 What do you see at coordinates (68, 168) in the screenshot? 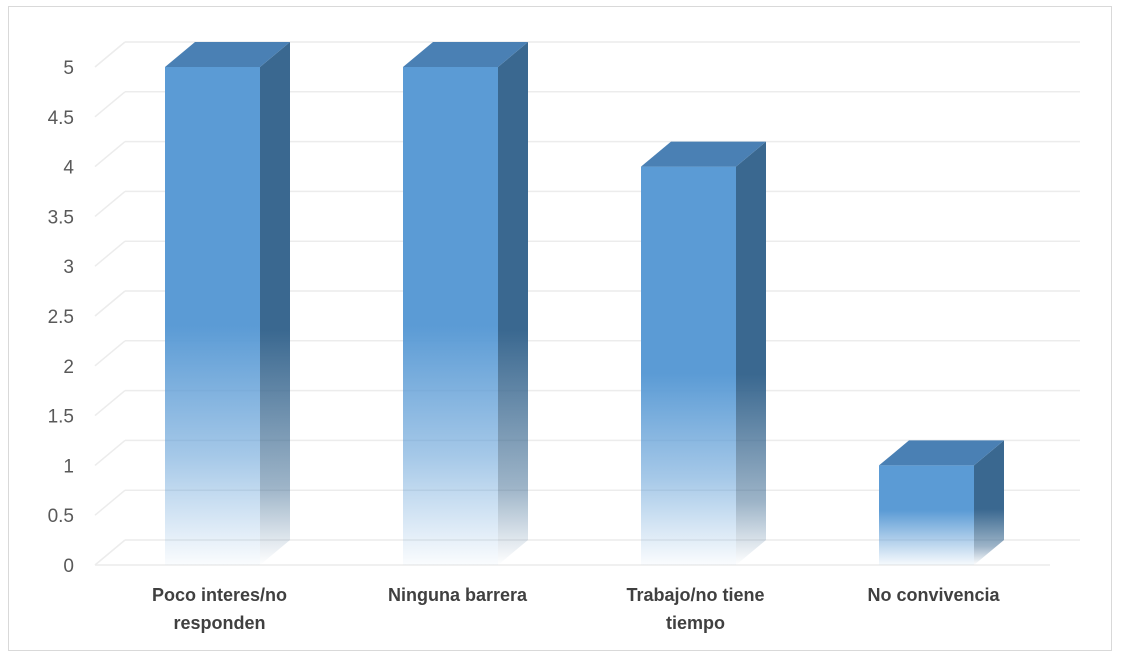
I see `y-tick-label: 4` at bounding box center [68, 168].